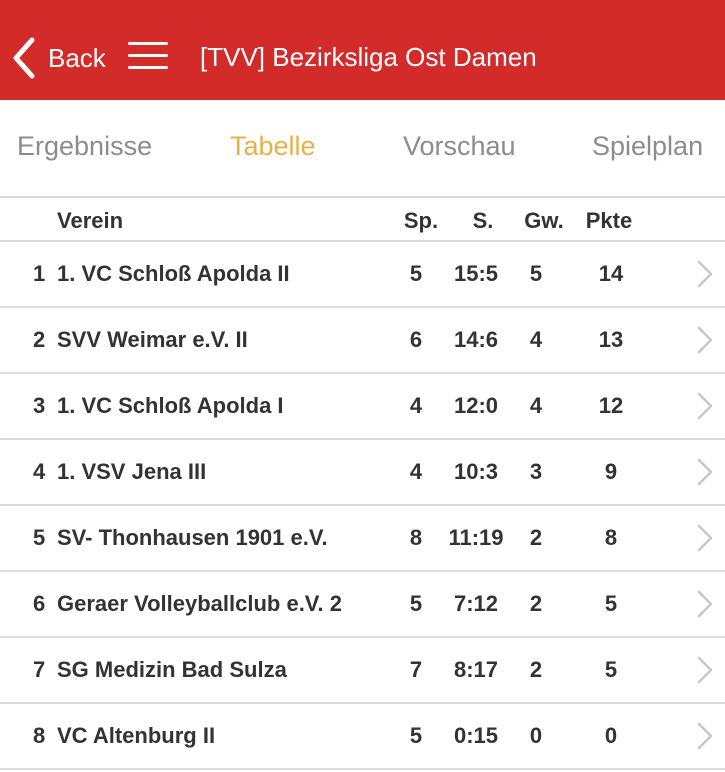 The image size is (725, 772). I want to click on tab-ergebnisse: Ergebnisse, so click(85, 146).